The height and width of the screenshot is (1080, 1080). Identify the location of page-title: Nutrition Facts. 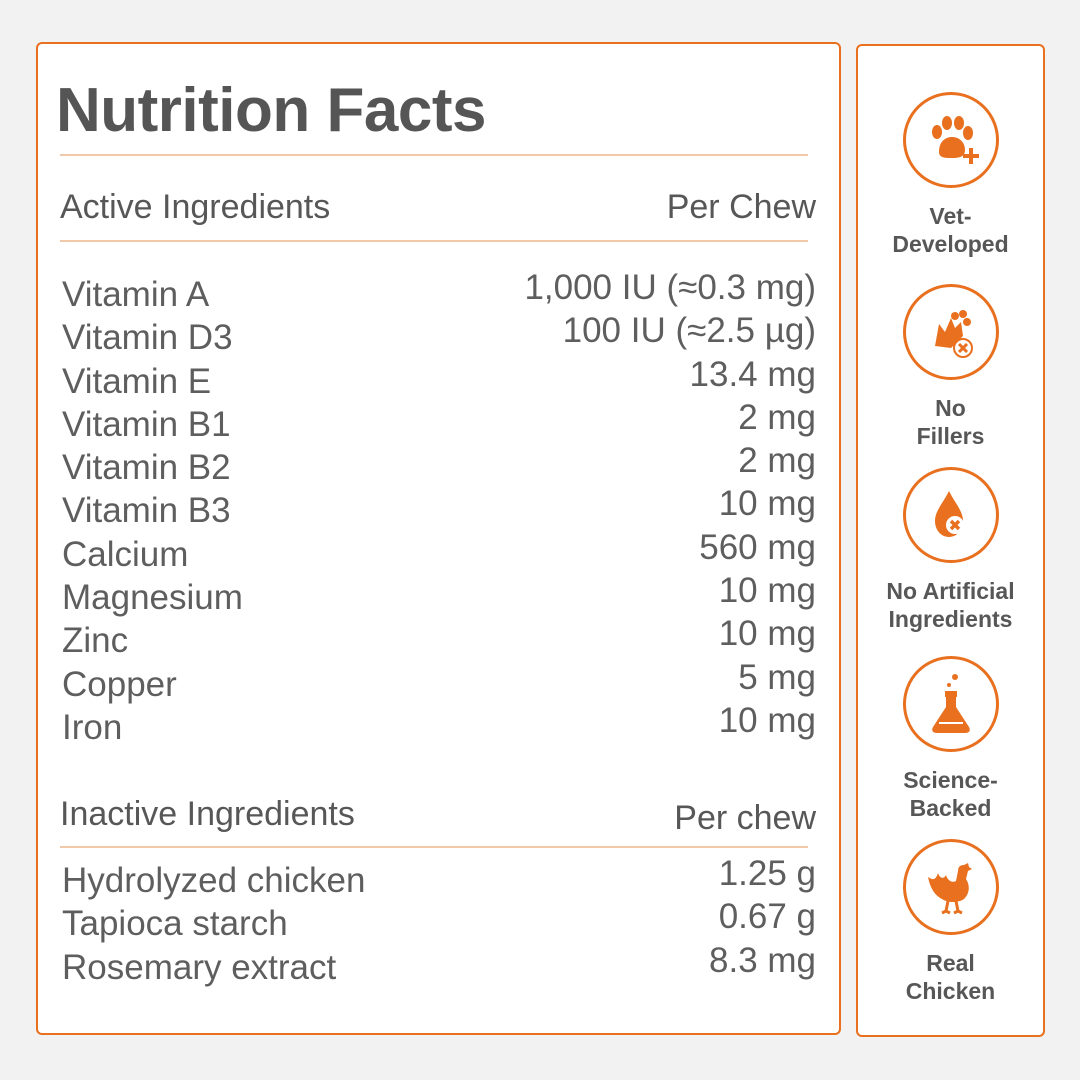
(271, 110).